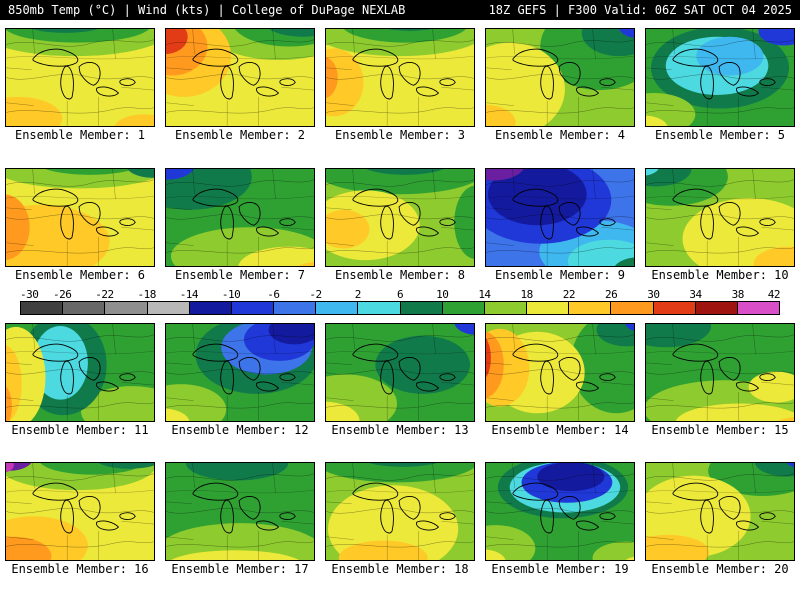 This screenshot has width=800, height=600. What do you see at coordinates (484, 294) in the screenshot?
I see `colorbar-tick: 14` at bounding box center [484, 294].